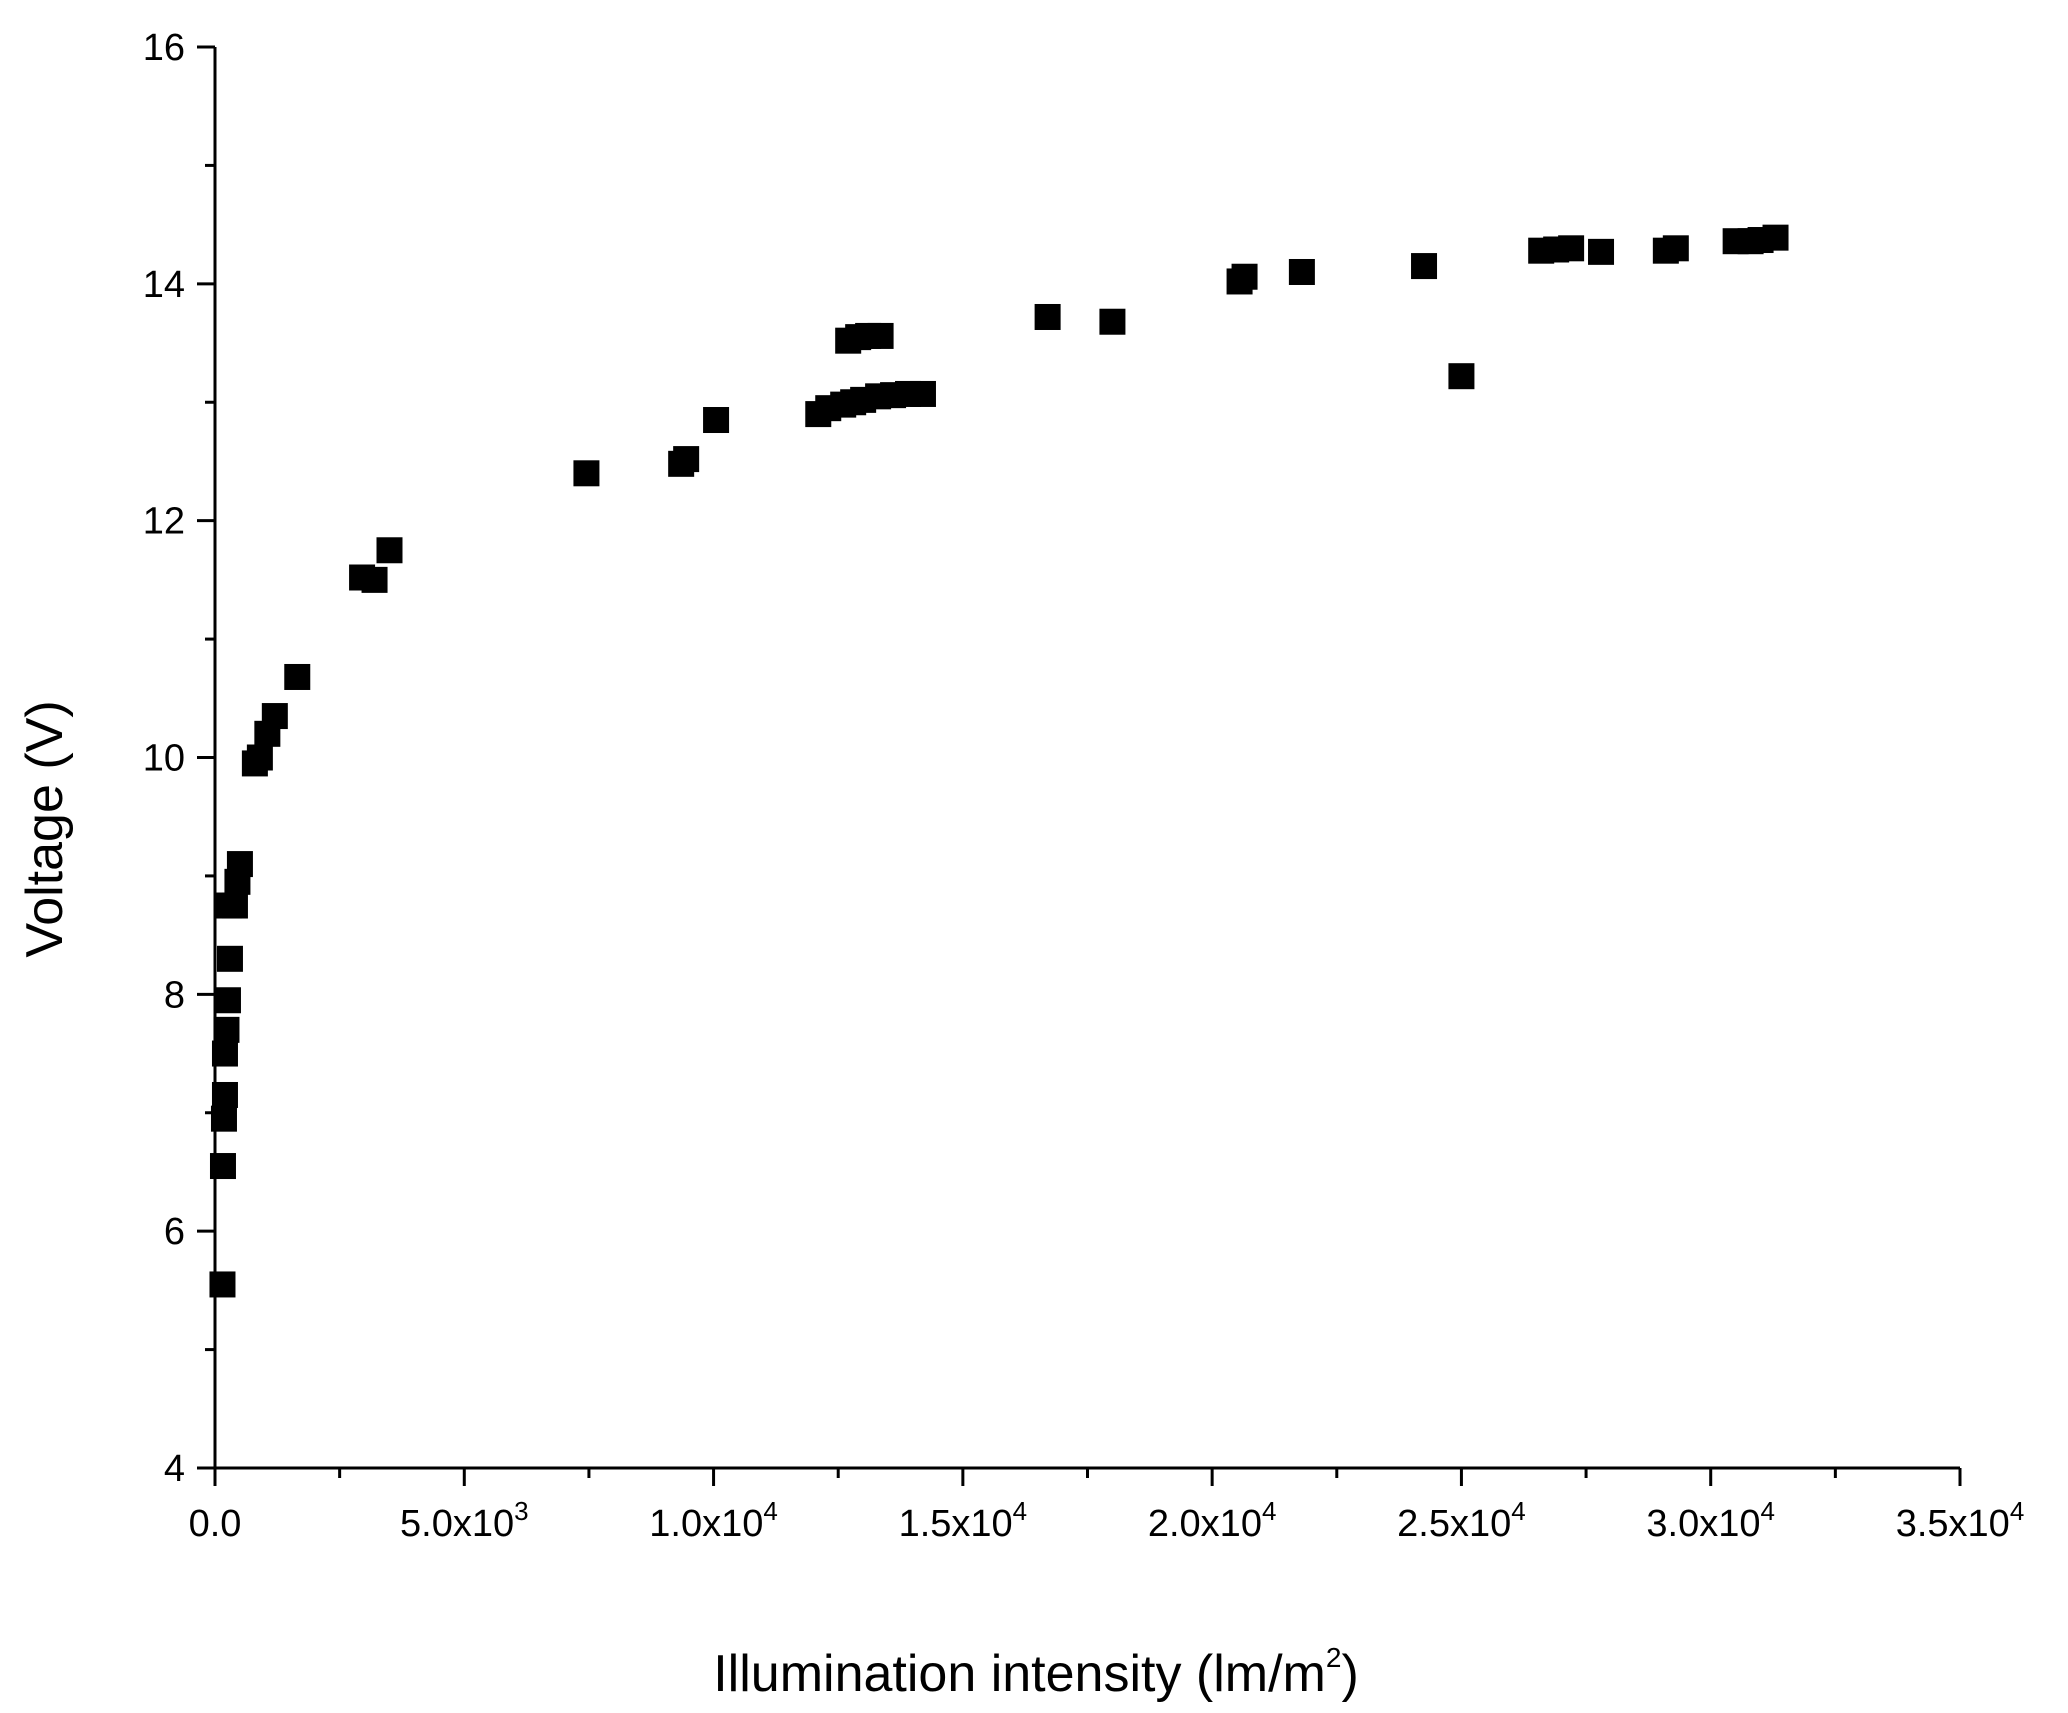 The image size is (2068, 1713). What do you see at coordinates (1019, 1674) in the screenshot?
I see `x-axis-title-text: Illumination intensity (lm/m` at bounding box center [1019, 1674].